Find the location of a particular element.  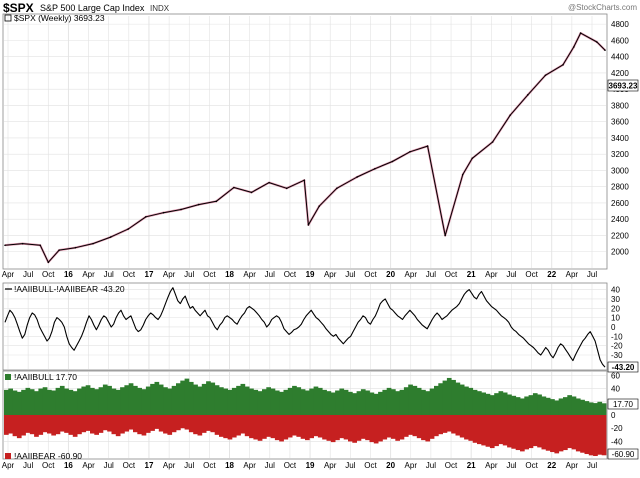

spread-y-tick: -30 is located at coordinates (617, 355).